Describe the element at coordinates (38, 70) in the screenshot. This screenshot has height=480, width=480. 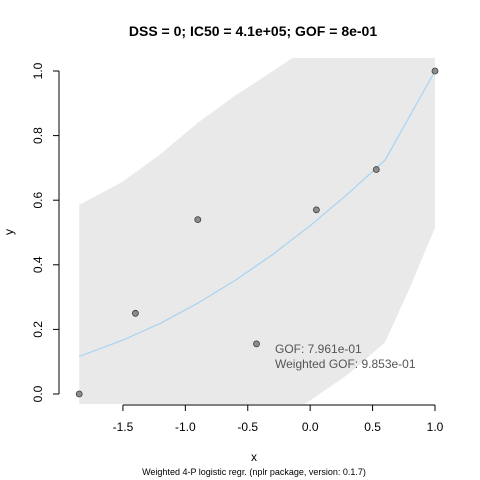
I see `y-tick-label: 1.0` at that location.